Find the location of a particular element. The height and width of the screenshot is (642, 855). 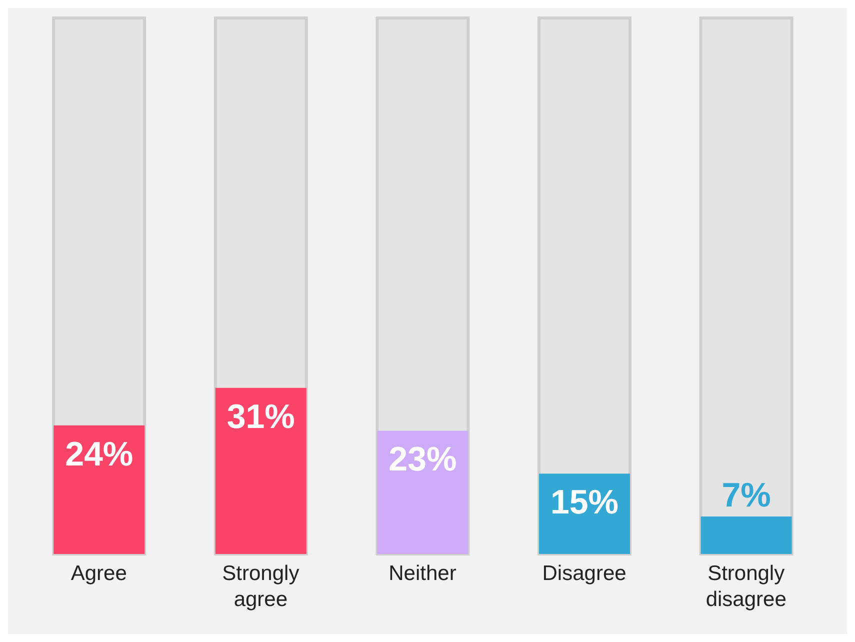

data-label: 24% is located at coordinates (99, 454).